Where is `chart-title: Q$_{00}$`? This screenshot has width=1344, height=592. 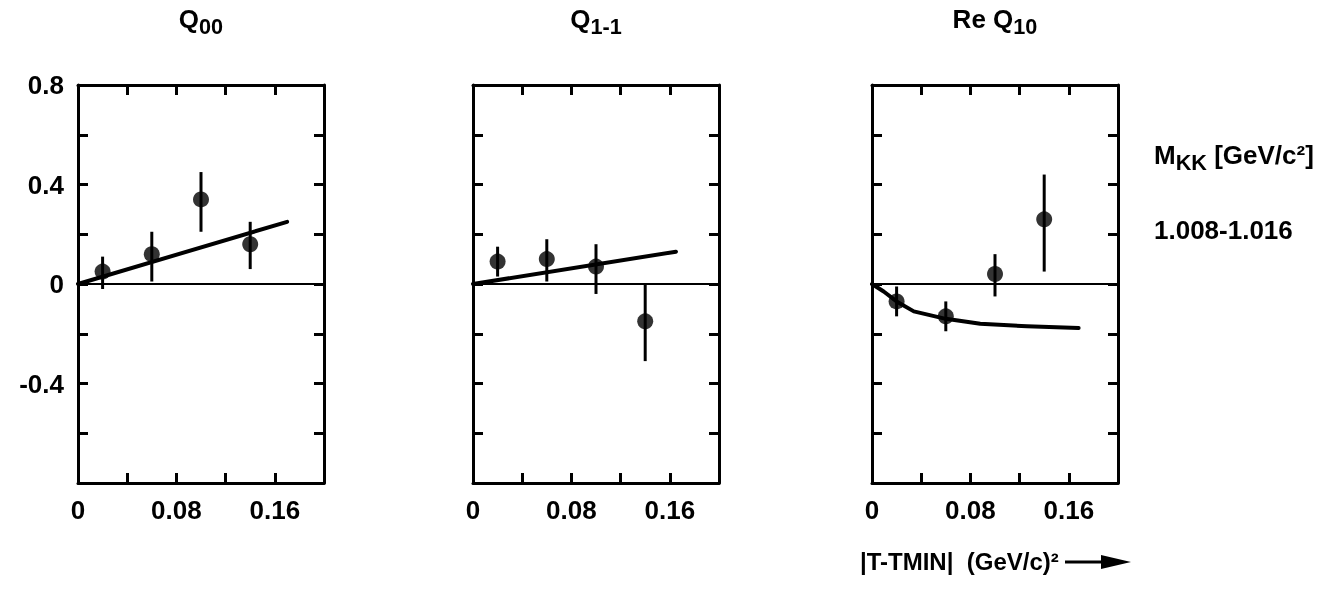 chart-title: Q$_{00}$ is located at coordinates (201, 22).